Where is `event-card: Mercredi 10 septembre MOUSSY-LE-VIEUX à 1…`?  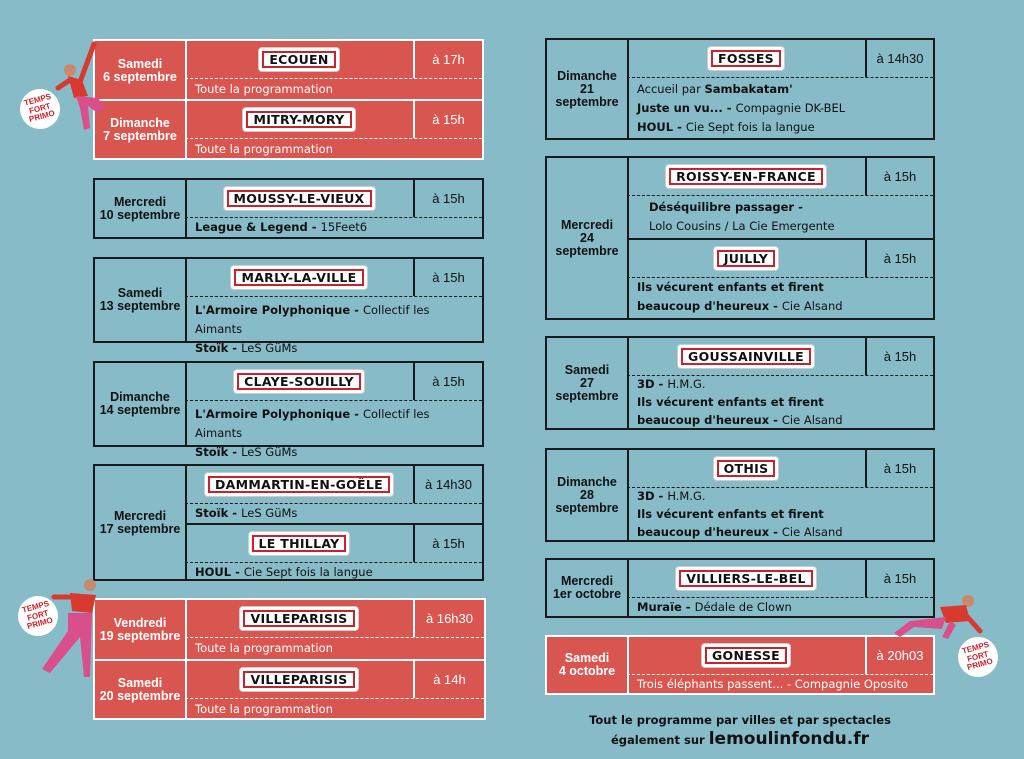
event-card: Mercredi 10 septembre MOUSSY-LE-VIEUX à 1… is located at coordinates (288, 208).